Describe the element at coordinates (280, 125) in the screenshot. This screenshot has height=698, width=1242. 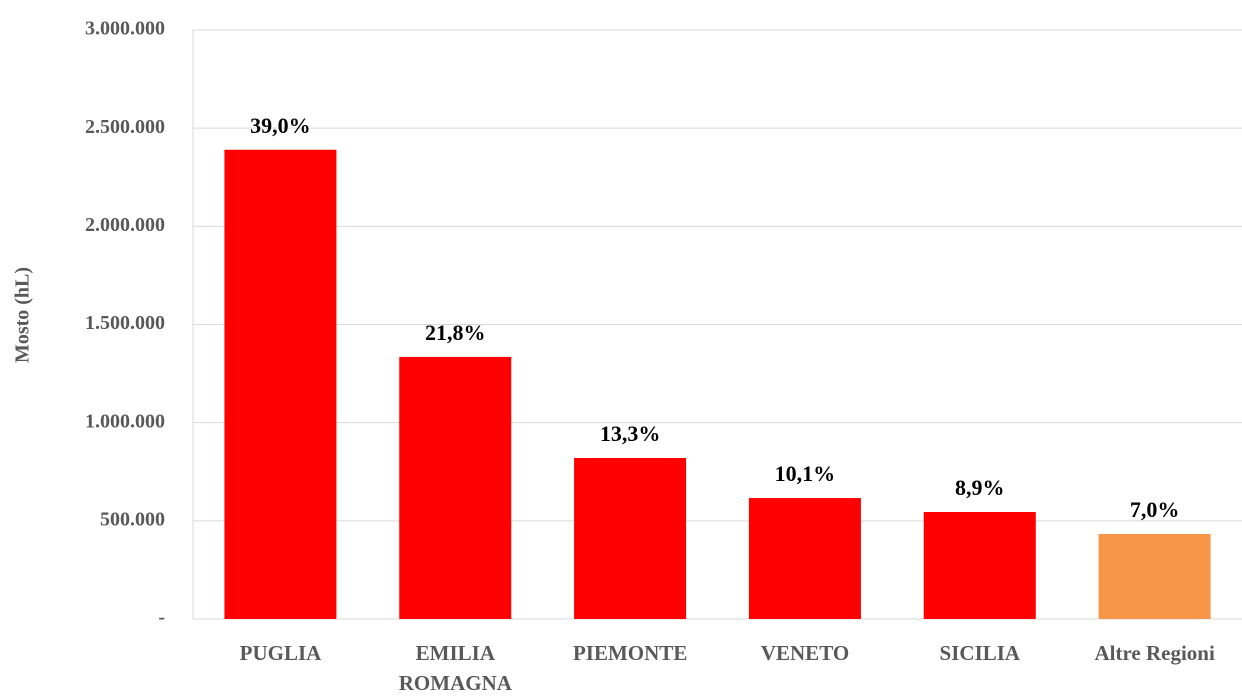
I see `data-label: 39,0%` at that location.